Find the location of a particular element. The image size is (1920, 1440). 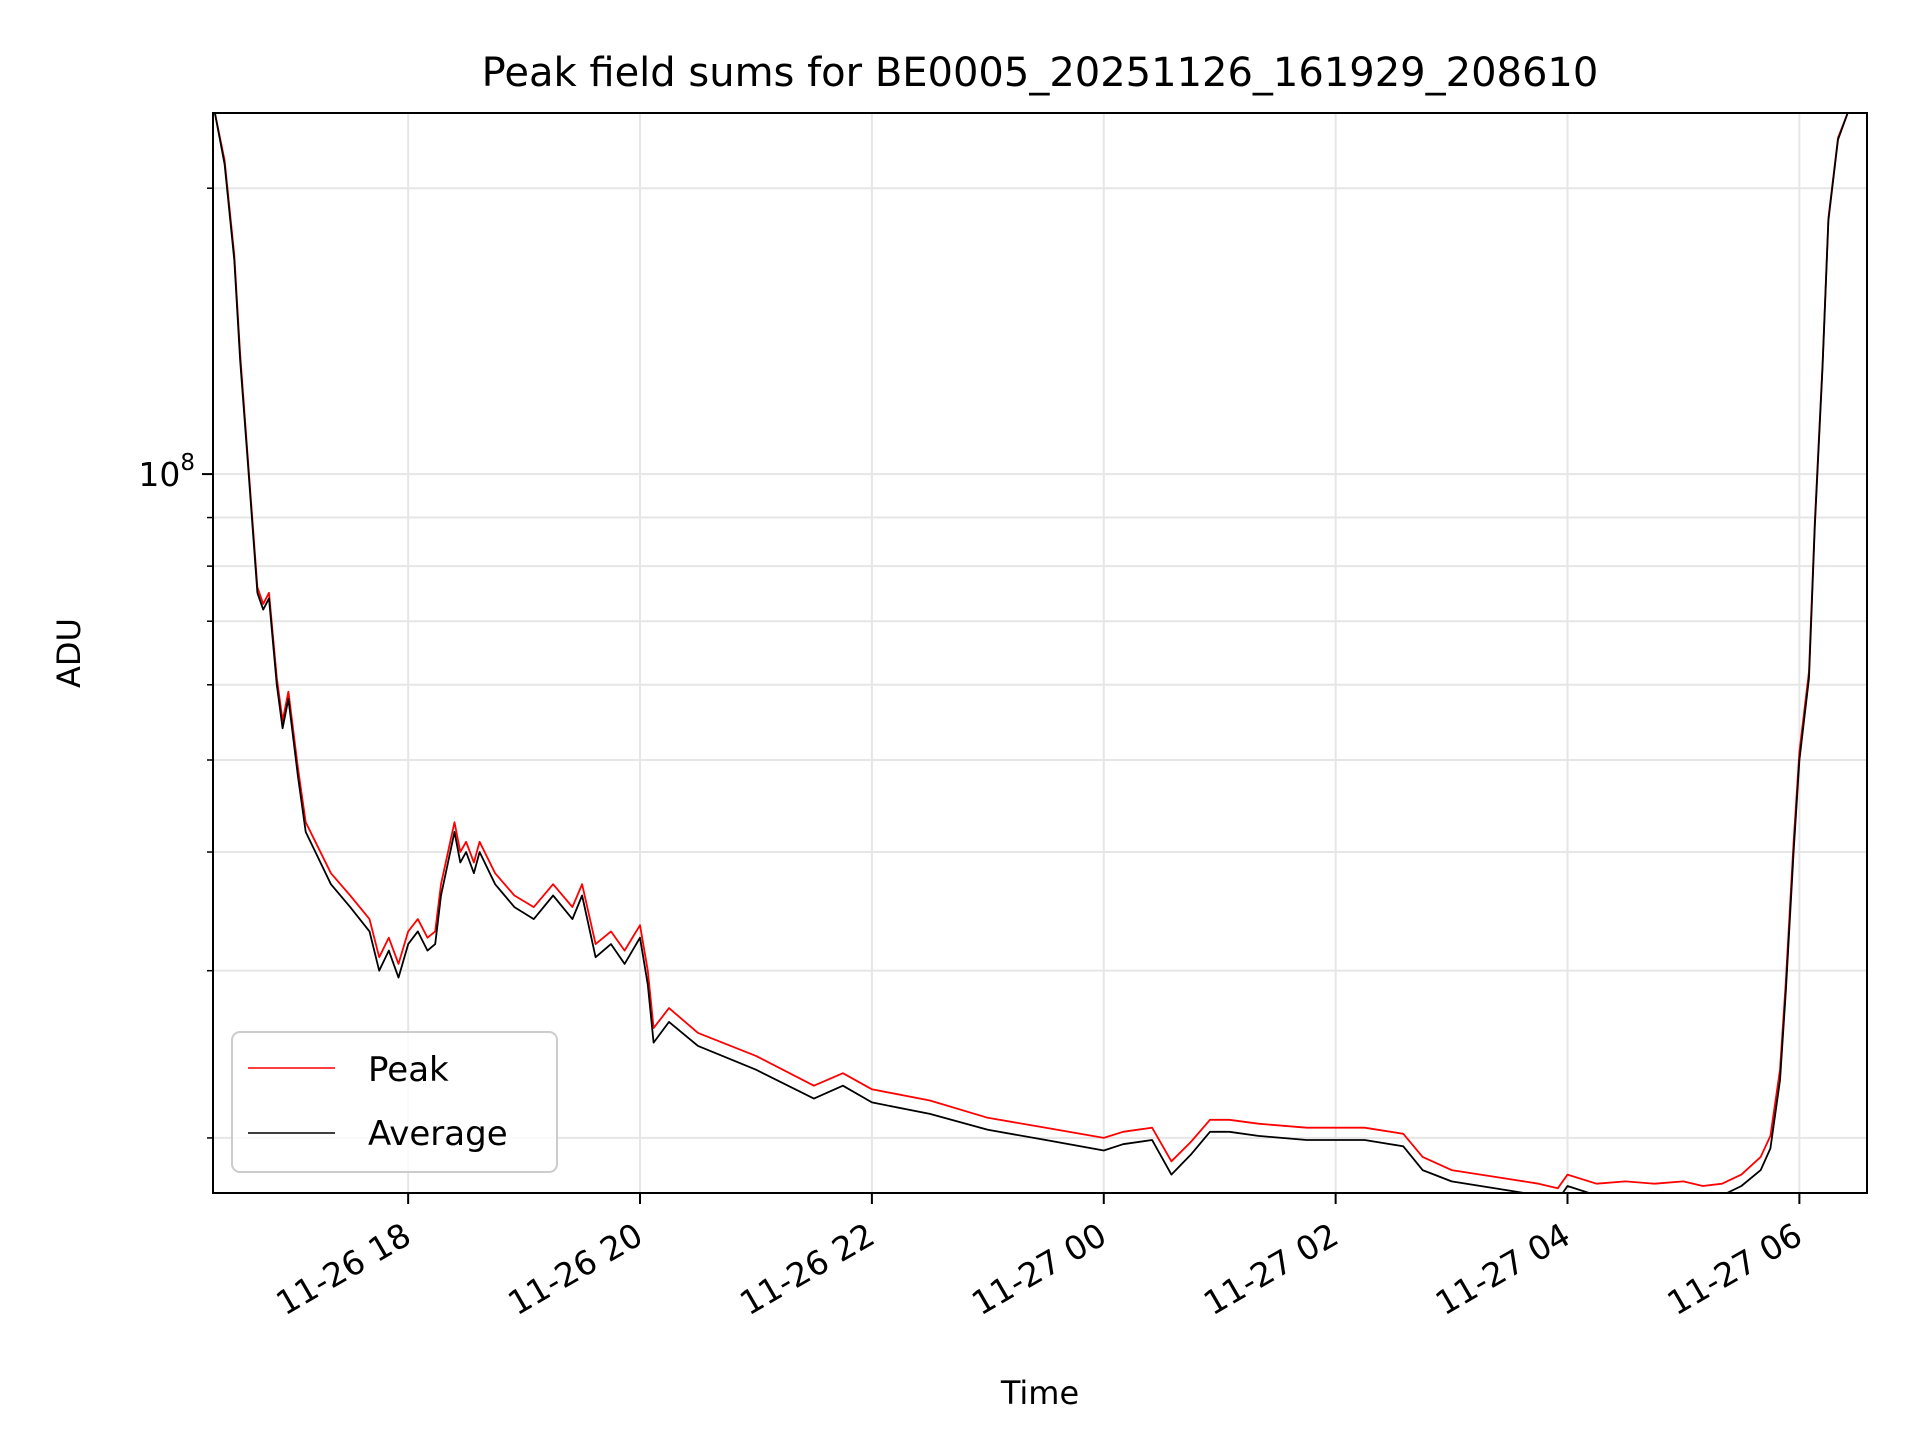

legend: Peak Average is located at coordinates (394, 1102).